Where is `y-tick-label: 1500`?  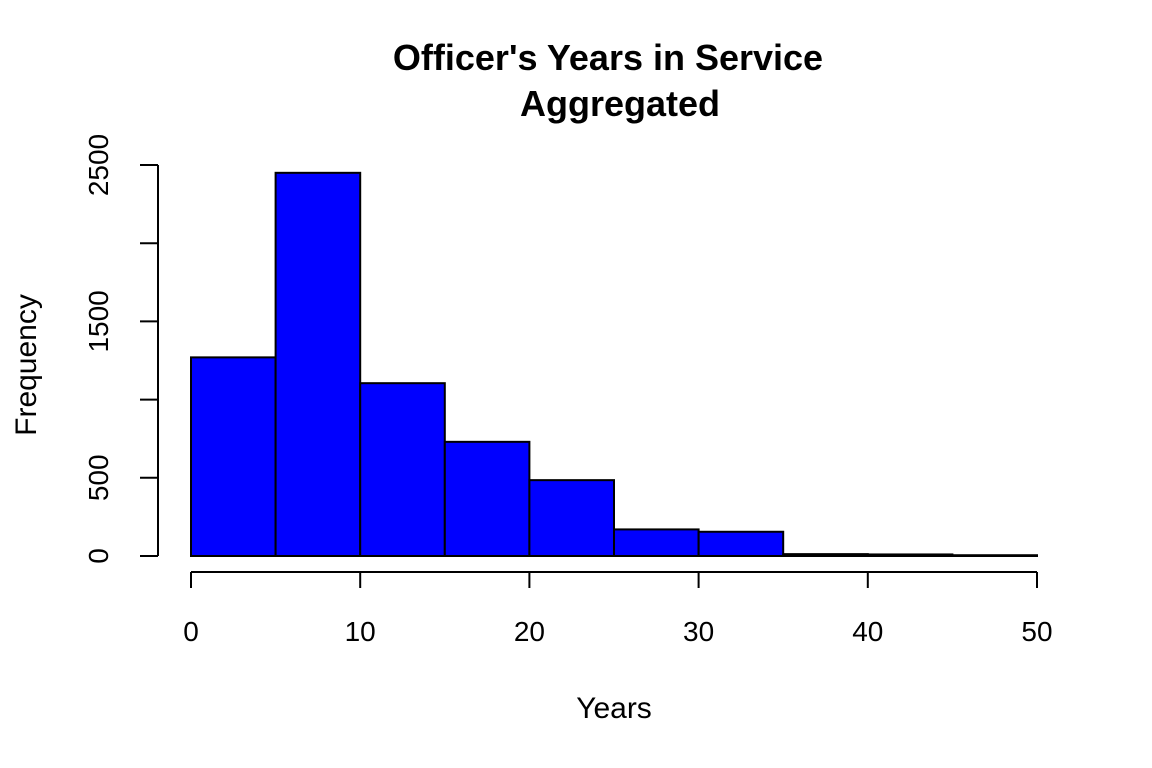
y-tick-label: 1500 is located at coordinates (98, 321).